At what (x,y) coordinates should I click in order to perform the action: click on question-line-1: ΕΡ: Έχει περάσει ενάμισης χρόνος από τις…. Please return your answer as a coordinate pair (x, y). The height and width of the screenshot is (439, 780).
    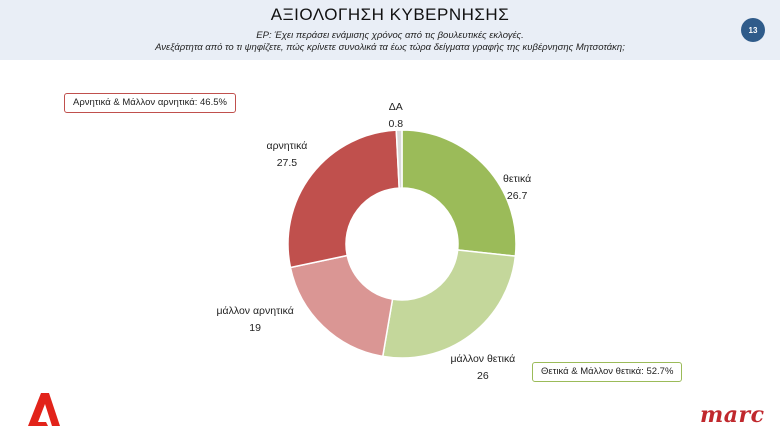
    Looking at the image, I should click on (390, 35).